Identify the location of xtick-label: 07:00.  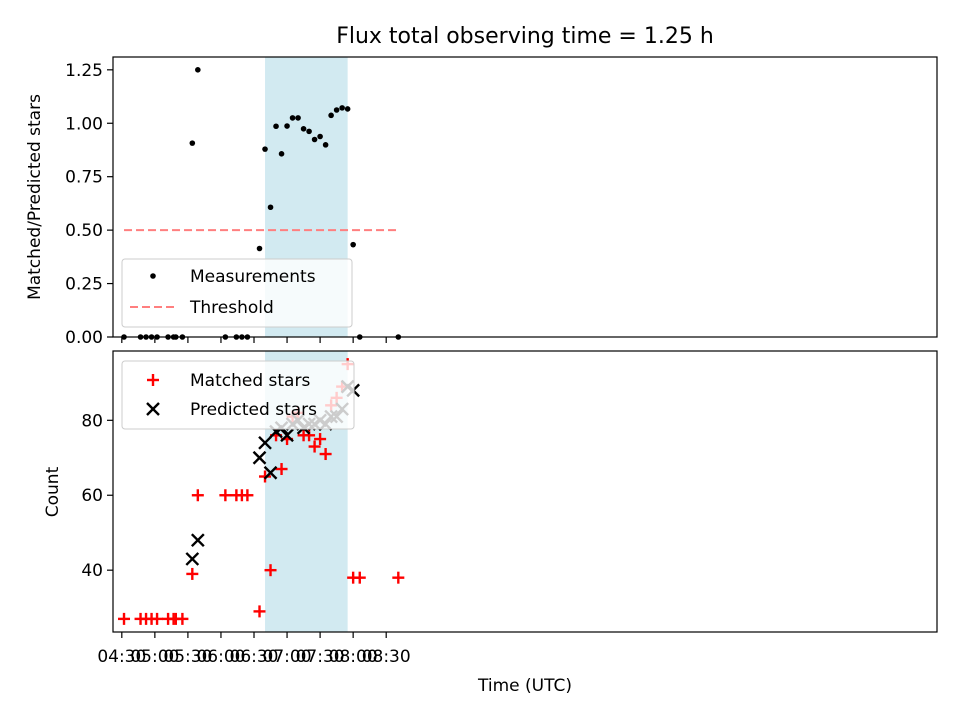
(287, 657).